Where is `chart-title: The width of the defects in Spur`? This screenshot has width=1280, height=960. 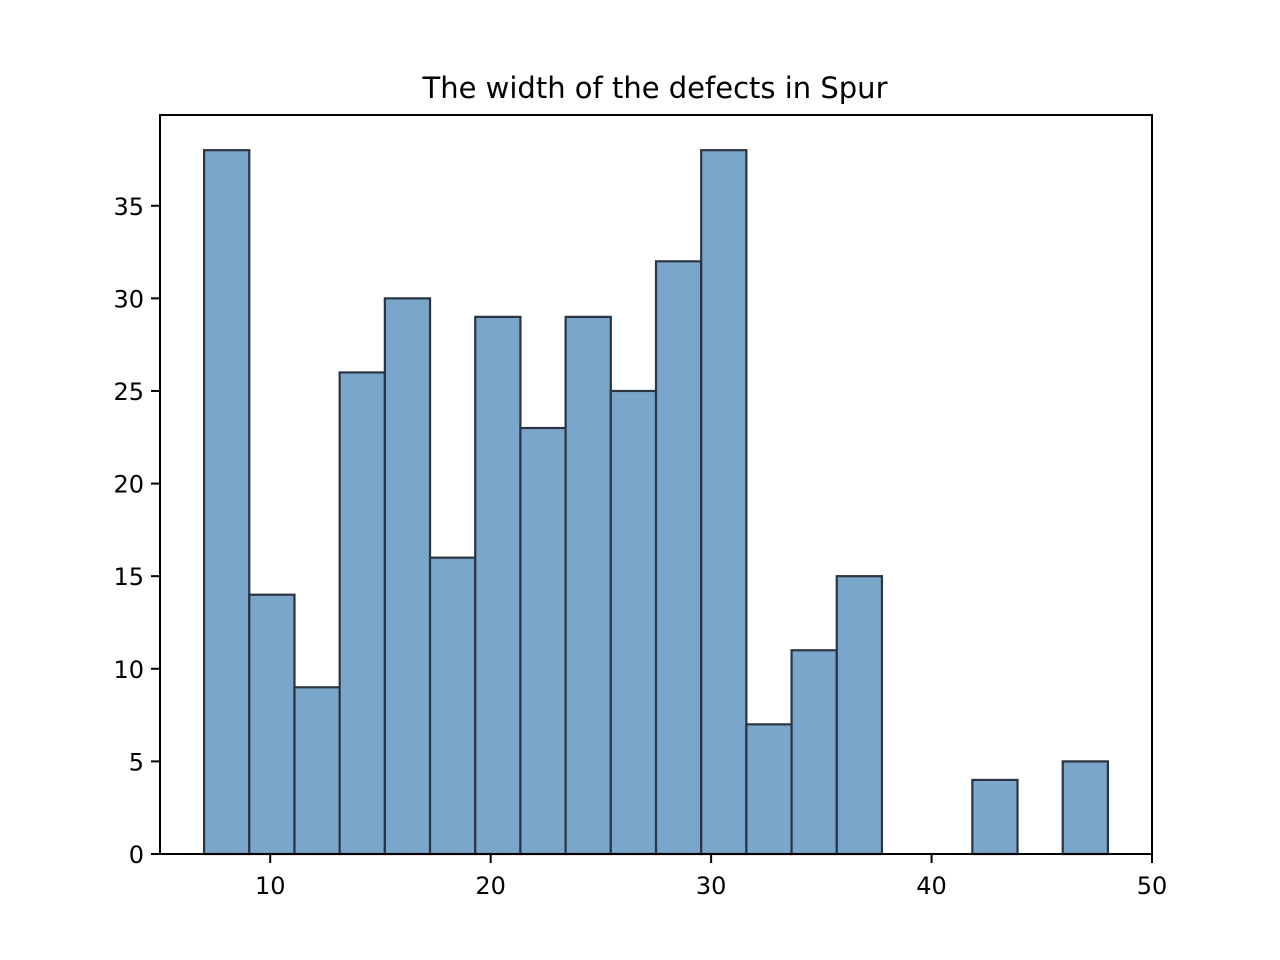 chart-title: The width of the defects in Spur is located at coordinates (654, 88).